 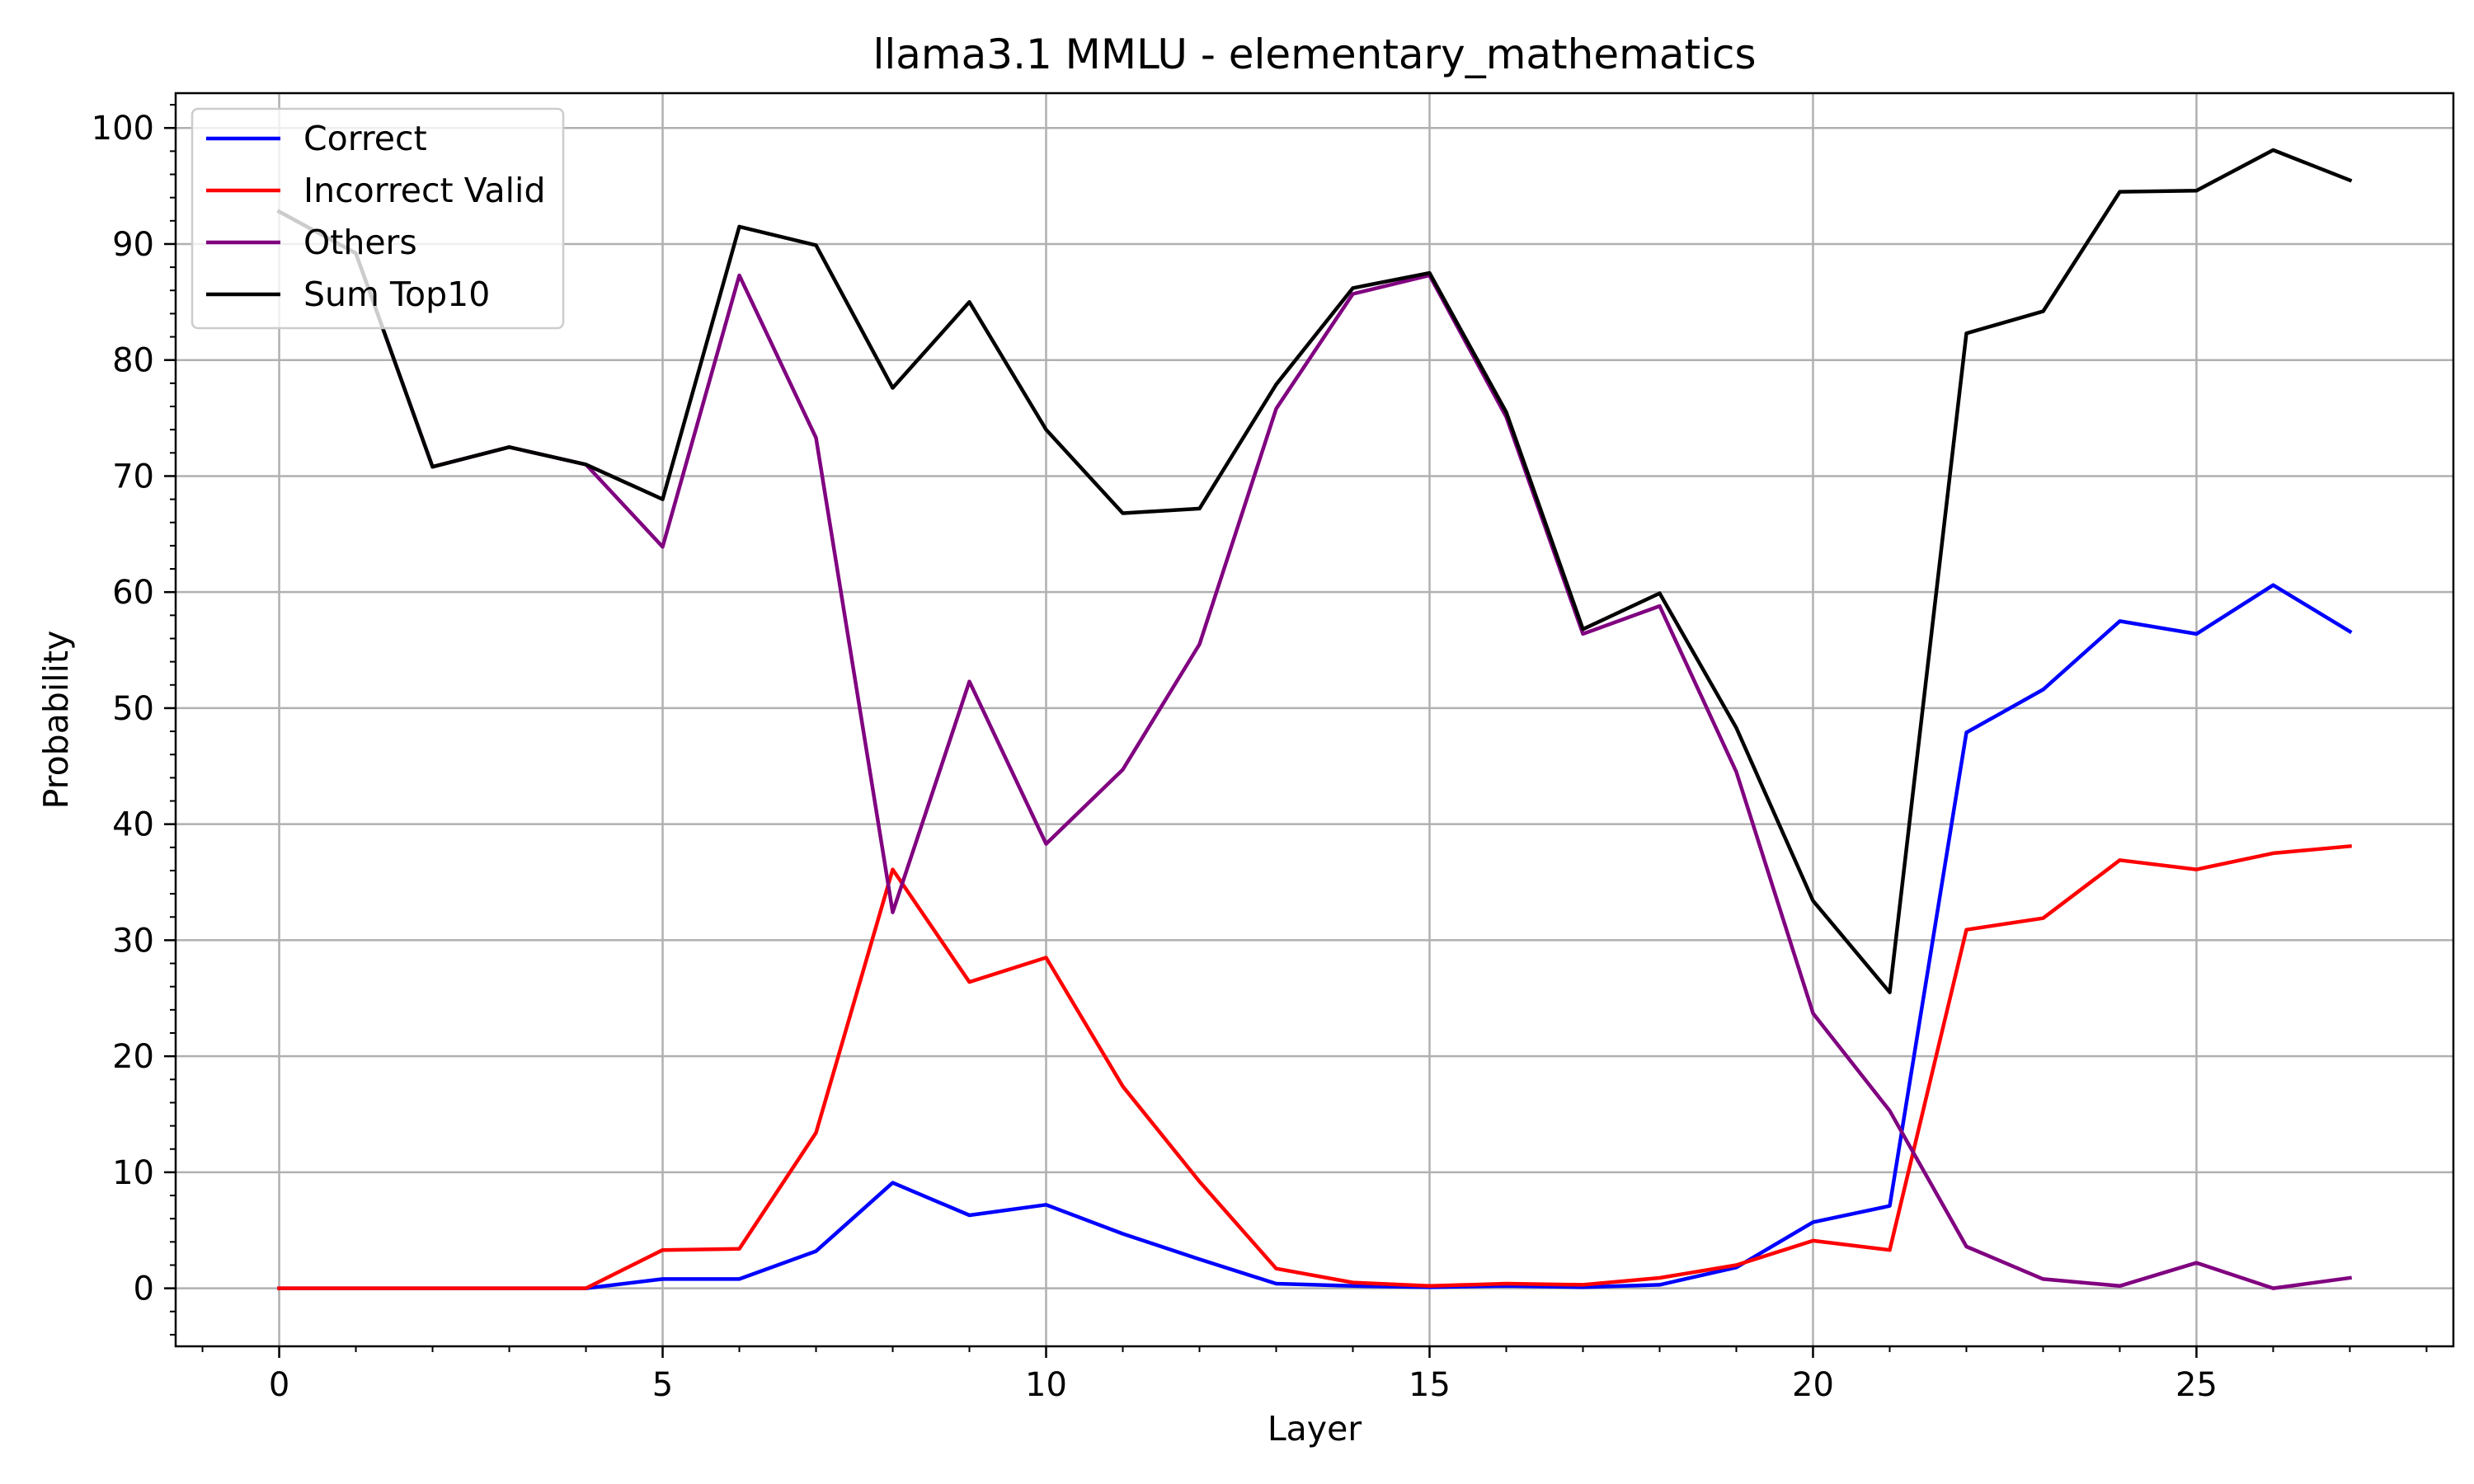 I want to click on x-tick-label: 20, so click(x=1813, y=1385).